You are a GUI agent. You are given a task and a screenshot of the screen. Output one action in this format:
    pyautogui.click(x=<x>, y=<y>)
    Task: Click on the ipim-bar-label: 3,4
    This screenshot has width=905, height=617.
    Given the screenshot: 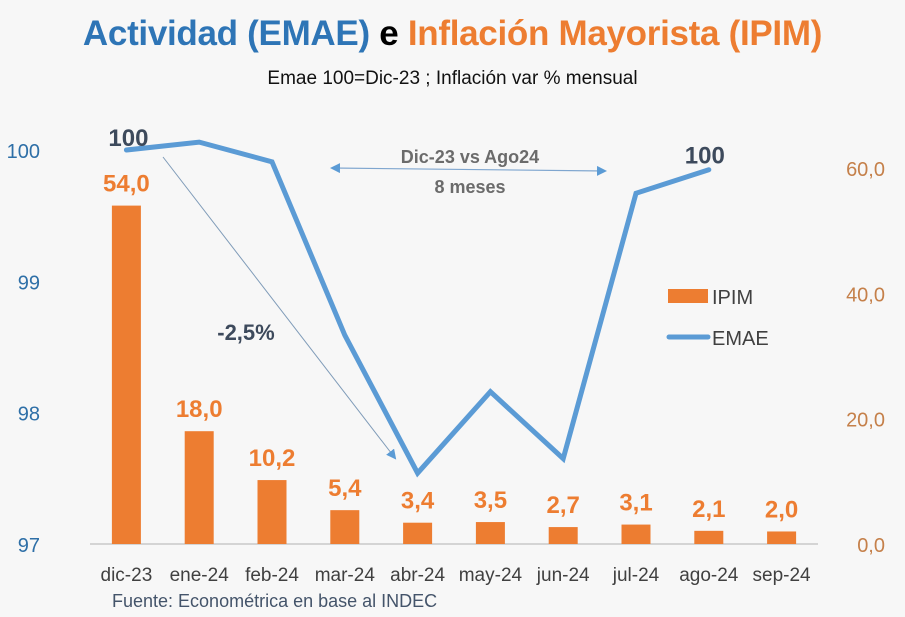 What is the action you would take?
    pyautogui.click(x=418, y=501)
    